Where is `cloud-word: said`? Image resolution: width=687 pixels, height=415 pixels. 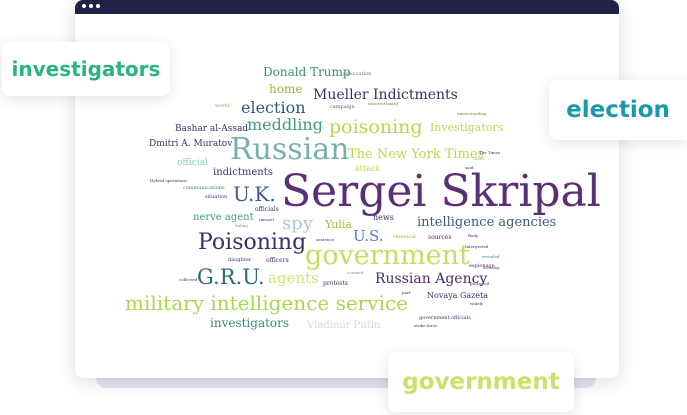
cloud-word: said is located at coordinates (469, 167).